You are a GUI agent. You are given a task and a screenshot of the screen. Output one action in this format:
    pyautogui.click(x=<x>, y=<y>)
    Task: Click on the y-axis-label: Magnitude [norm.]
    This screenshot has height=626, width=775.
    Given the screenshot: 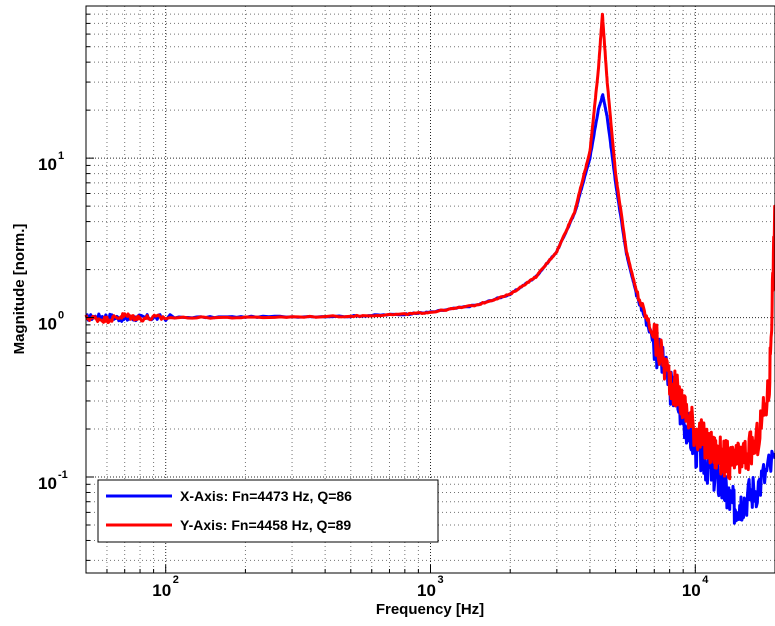 What is the action you would take?
    pyautogui.click(x=19, y=289)
    